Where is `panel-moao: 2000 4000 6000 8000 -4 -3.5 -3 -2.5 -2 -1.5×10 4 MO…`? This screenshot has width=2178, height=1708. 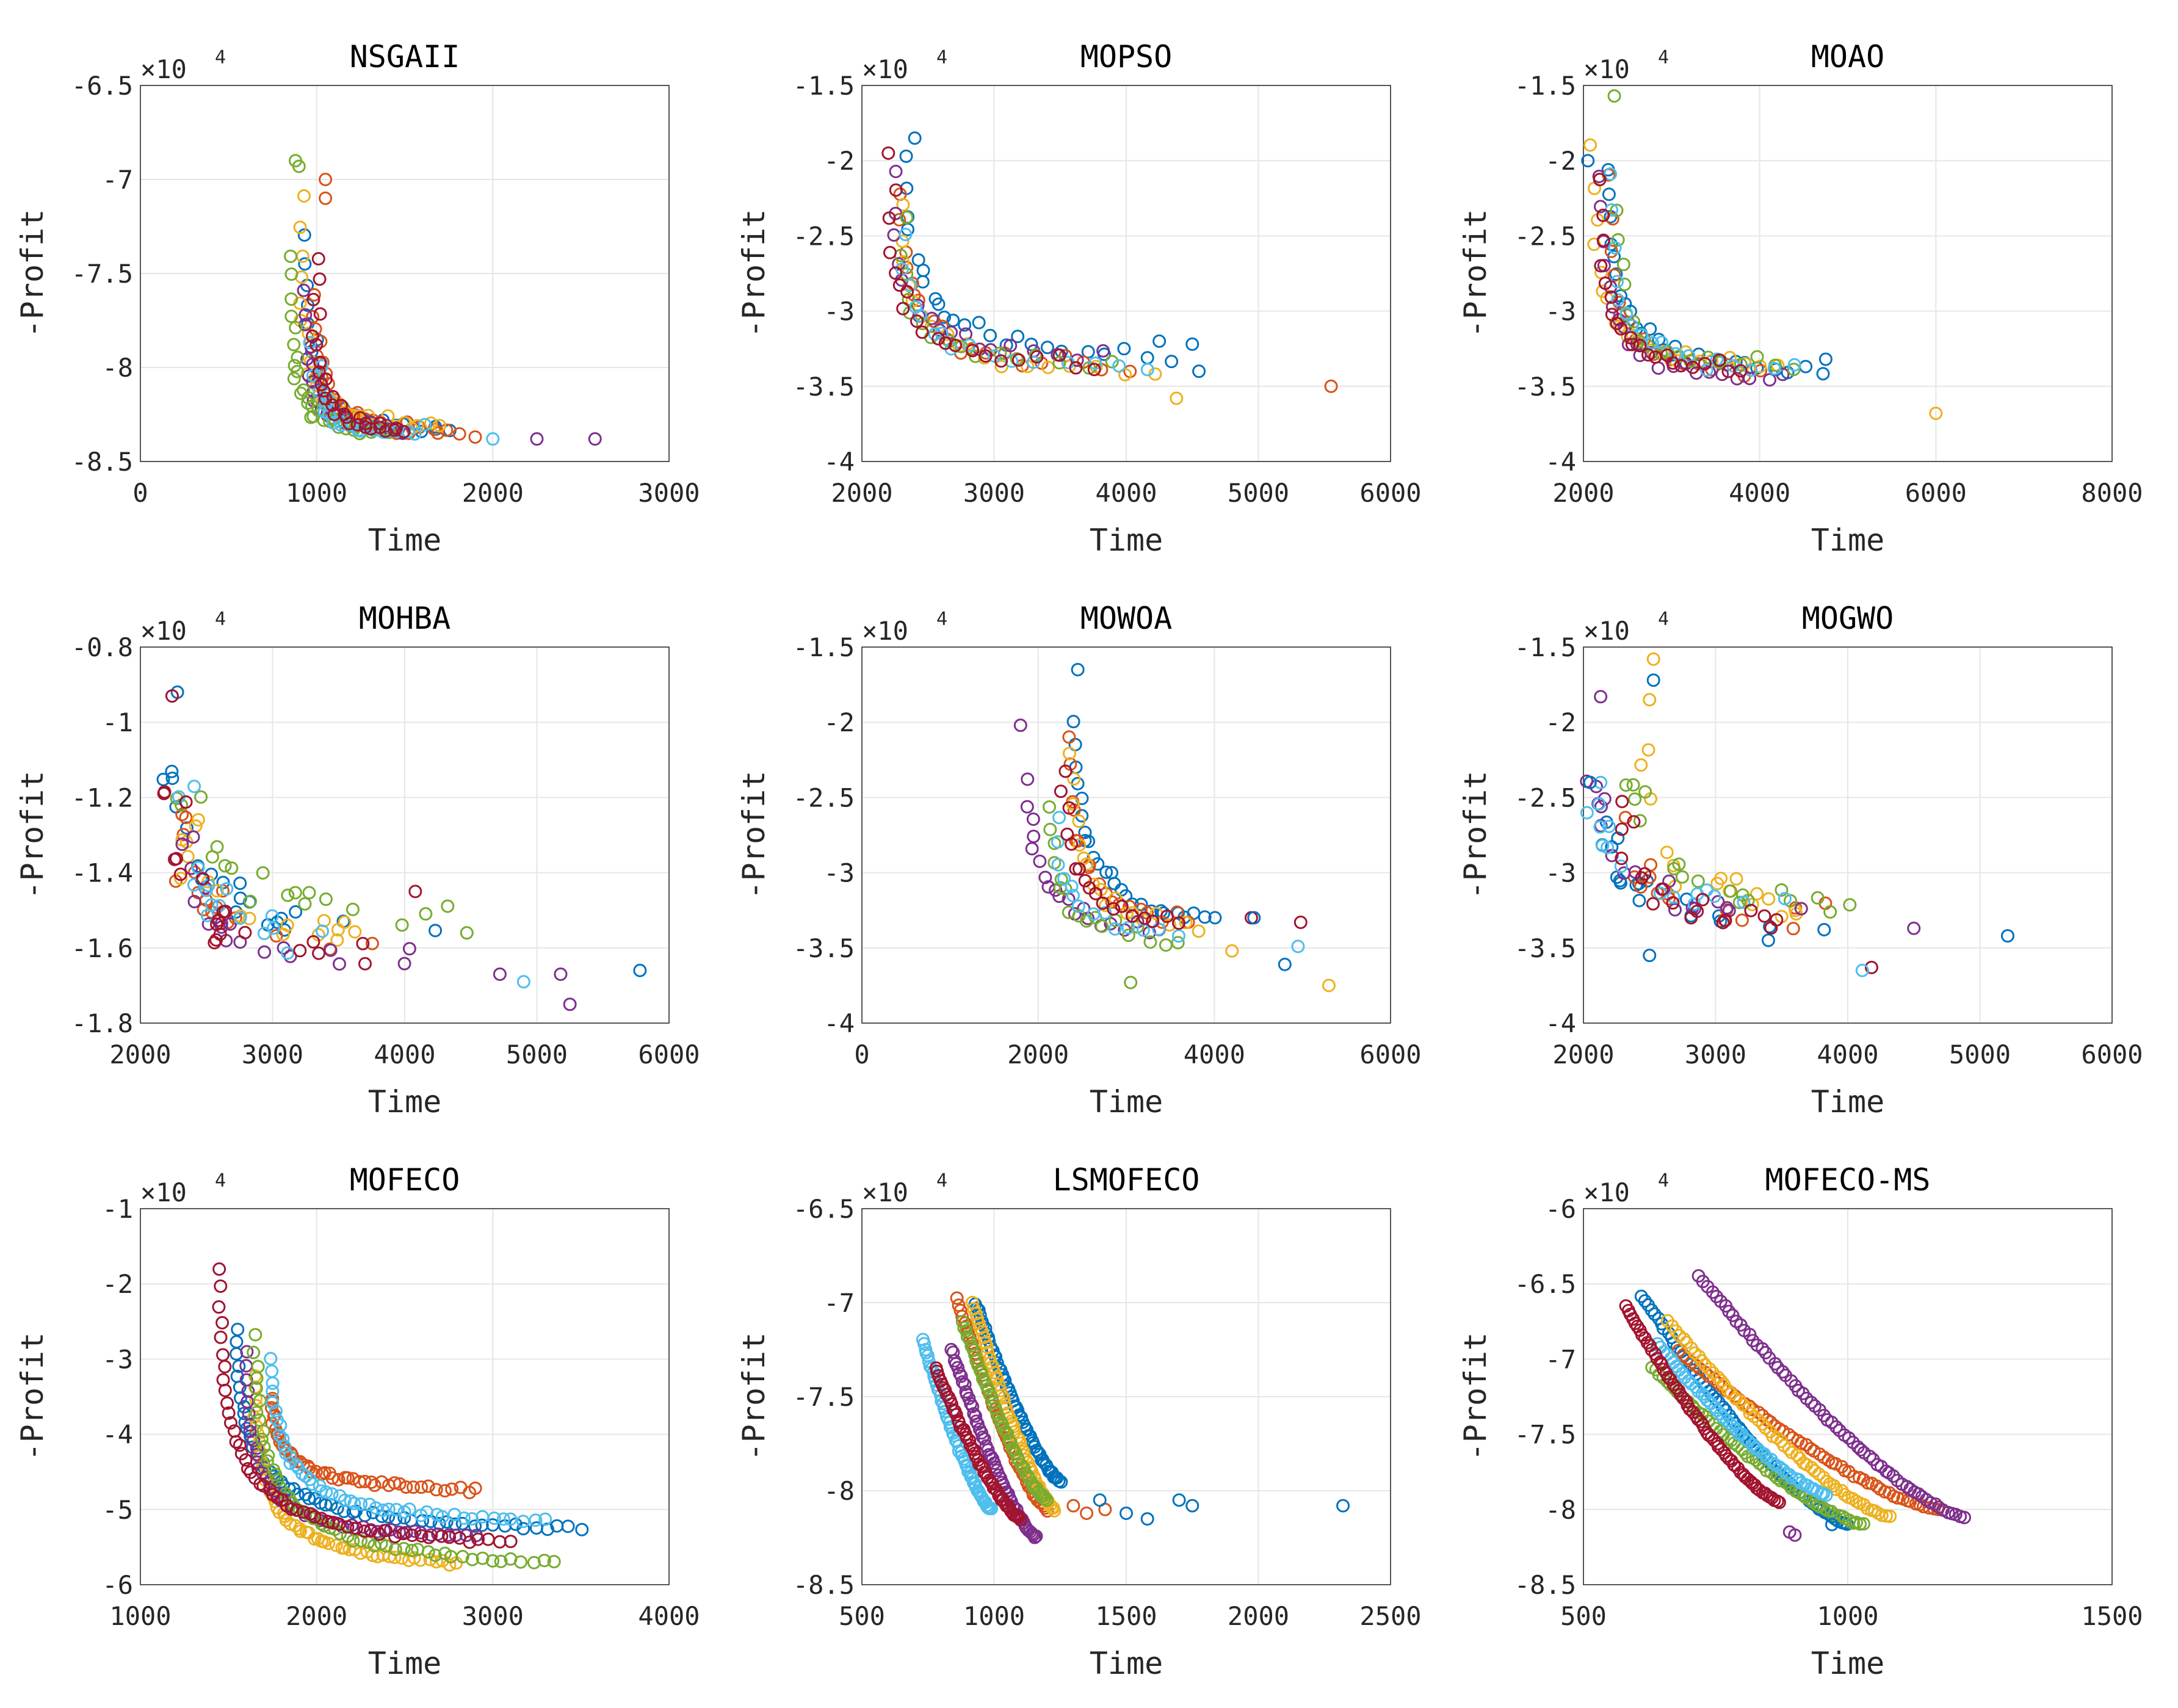
panel-moao: 2000 4000 6000 8000 -4 -3.5 -3 -2.5 -2 -1.5×10 4 MO… is located at coordinates (1800, 298).